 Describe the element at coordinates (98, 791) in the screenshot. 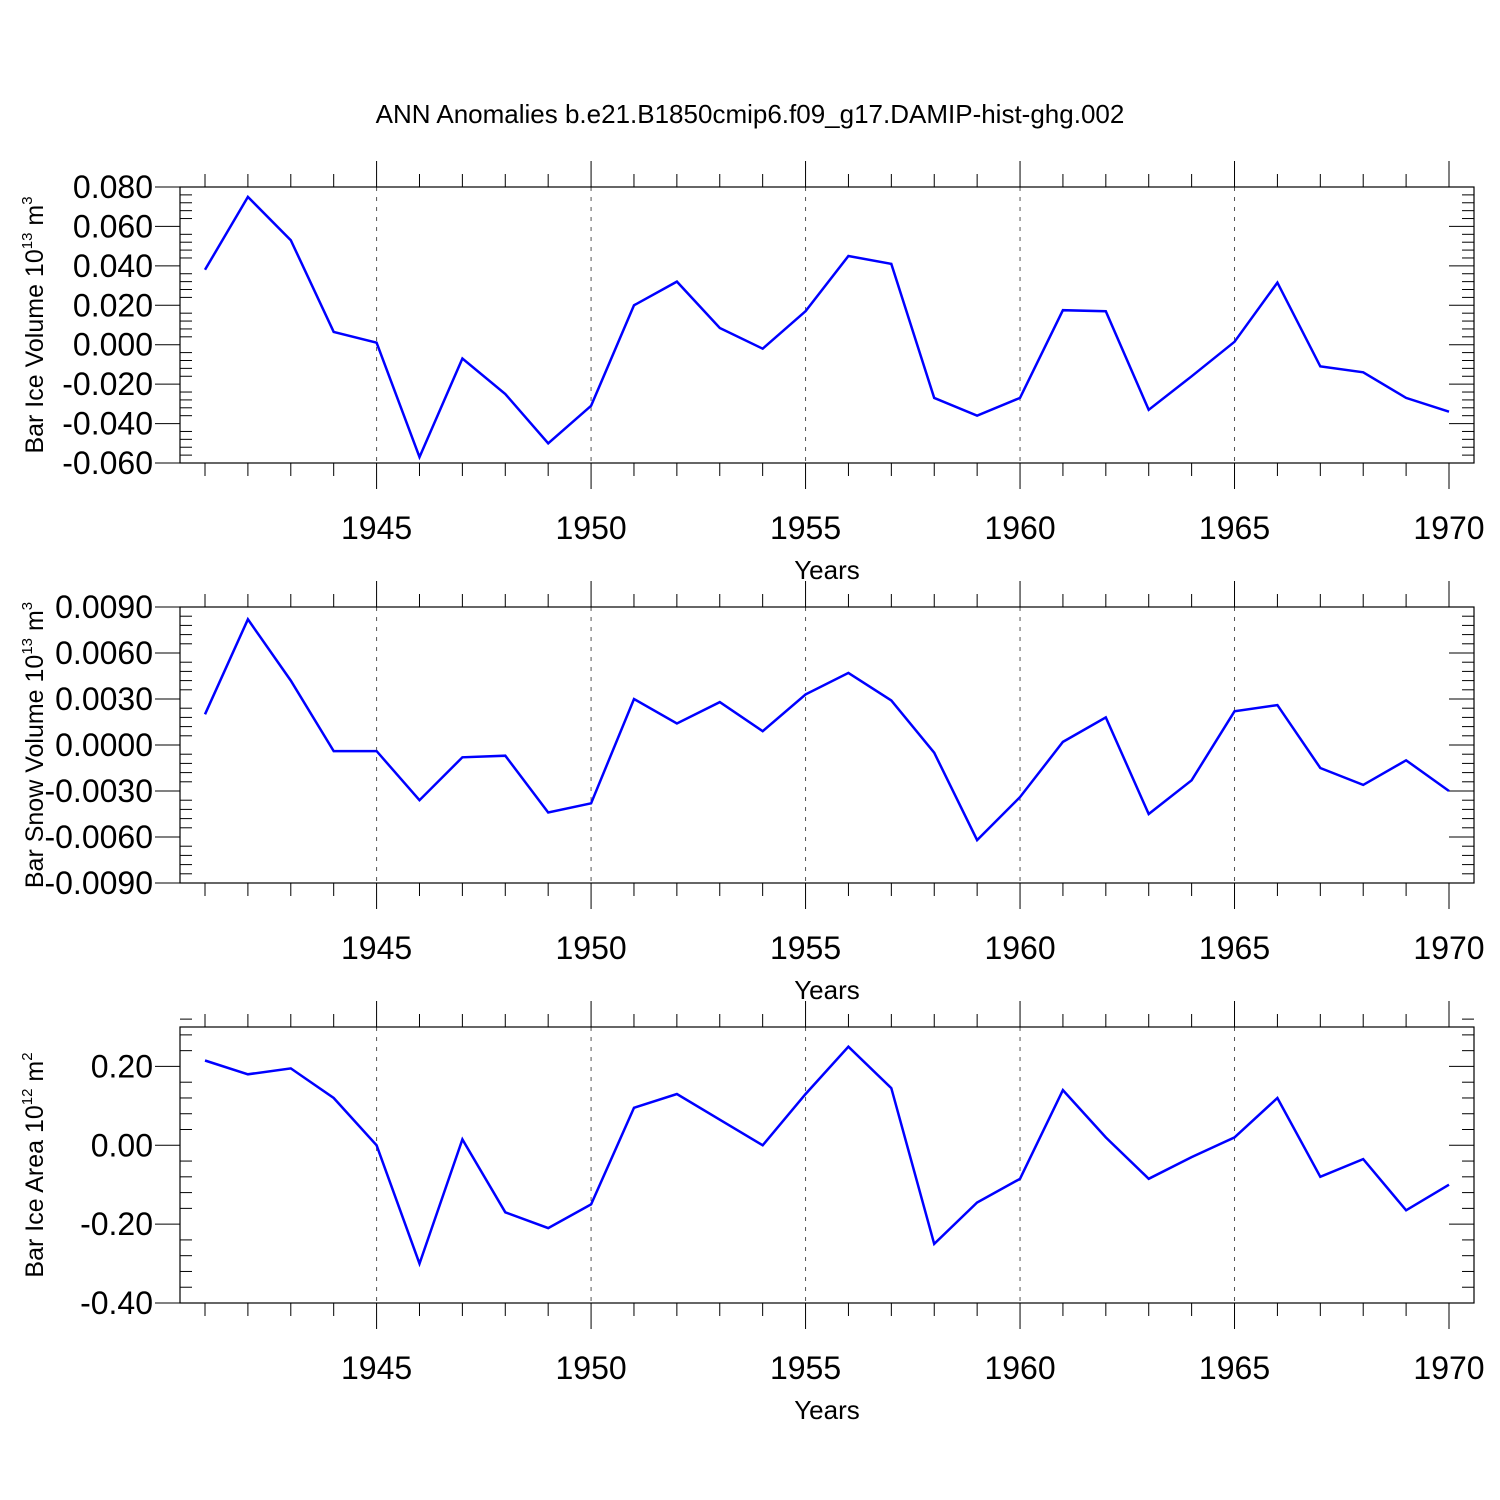

I see `snow-volume-ytick-label: -0.0030` at that location.